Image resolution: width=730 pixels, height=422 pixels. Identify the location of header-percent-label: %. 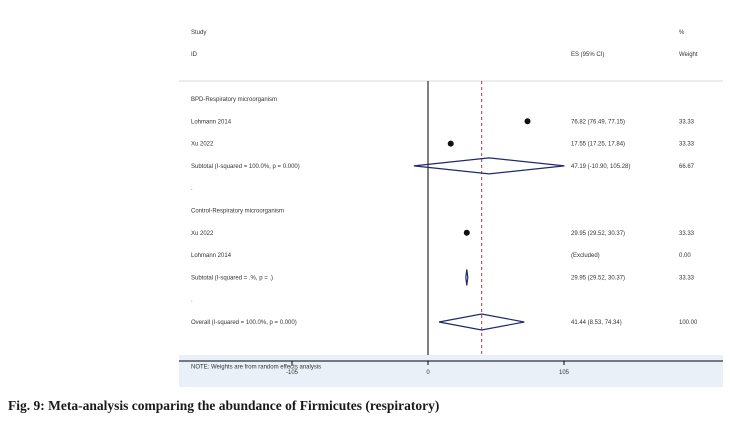
(682, 33).